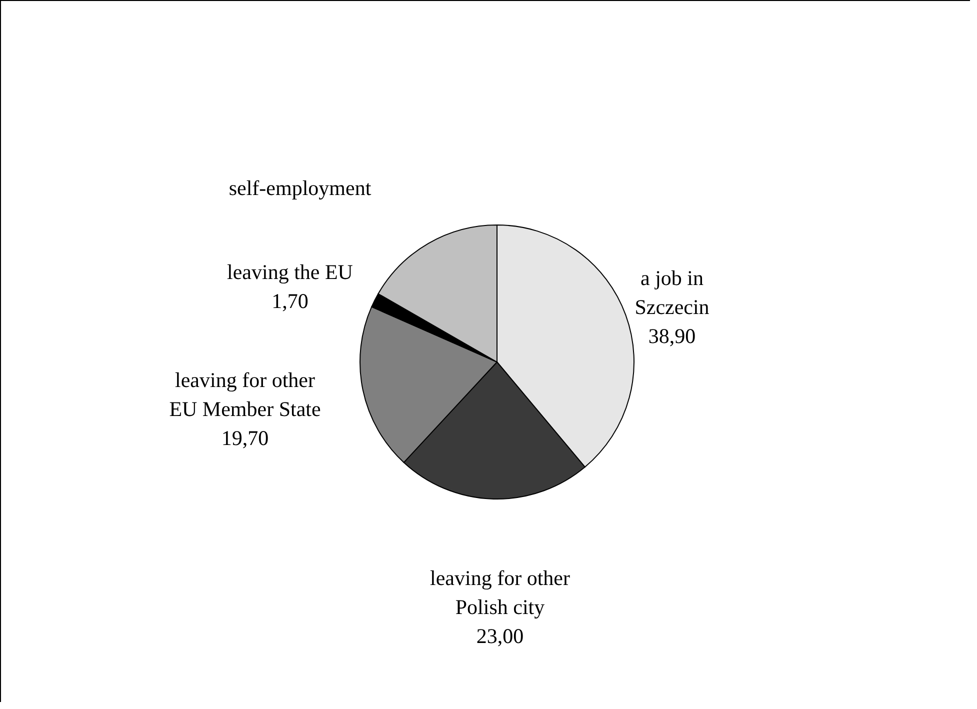 This screenshot has height=709, width=977. What do you see at coordinates (290, 301) in the screenshot?
I see `data-label: 1,70` at bounding box center [290, 301].